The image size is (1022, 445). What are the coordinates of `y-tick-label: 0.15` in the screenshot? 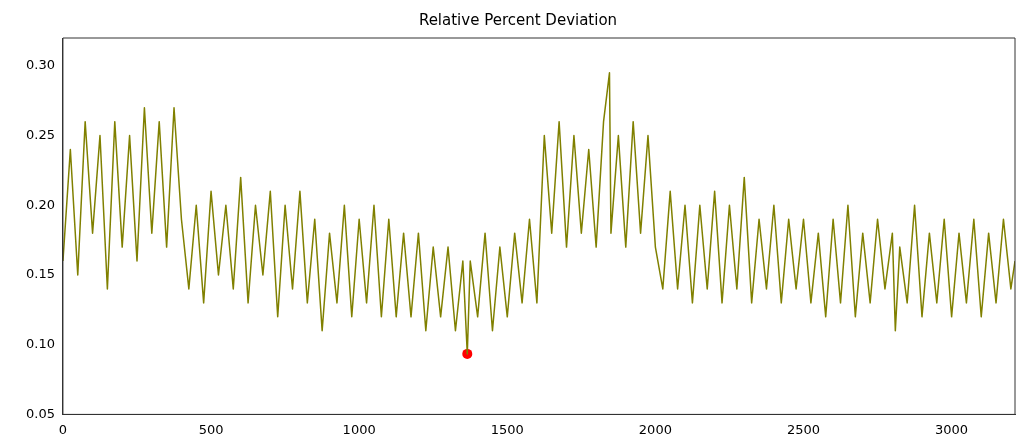 It's located at (40, 274).